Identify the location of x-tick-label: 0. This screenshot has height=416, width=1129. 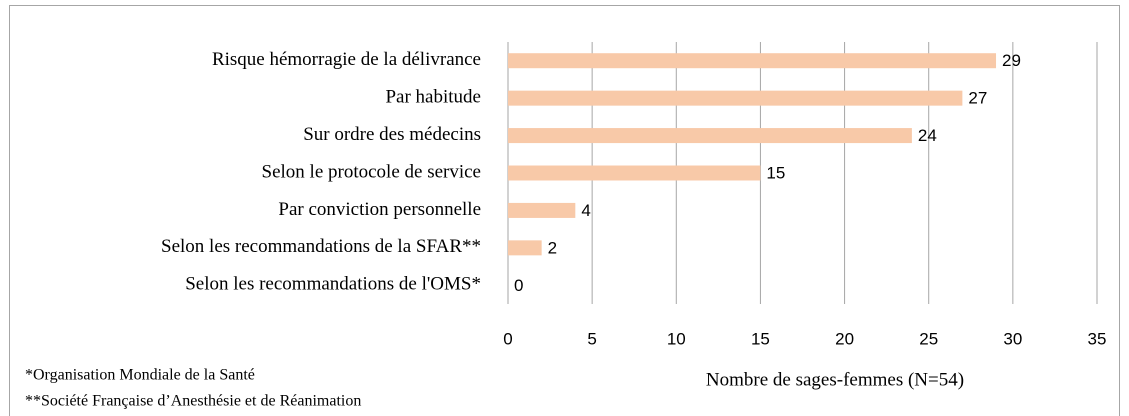
(507, 338).